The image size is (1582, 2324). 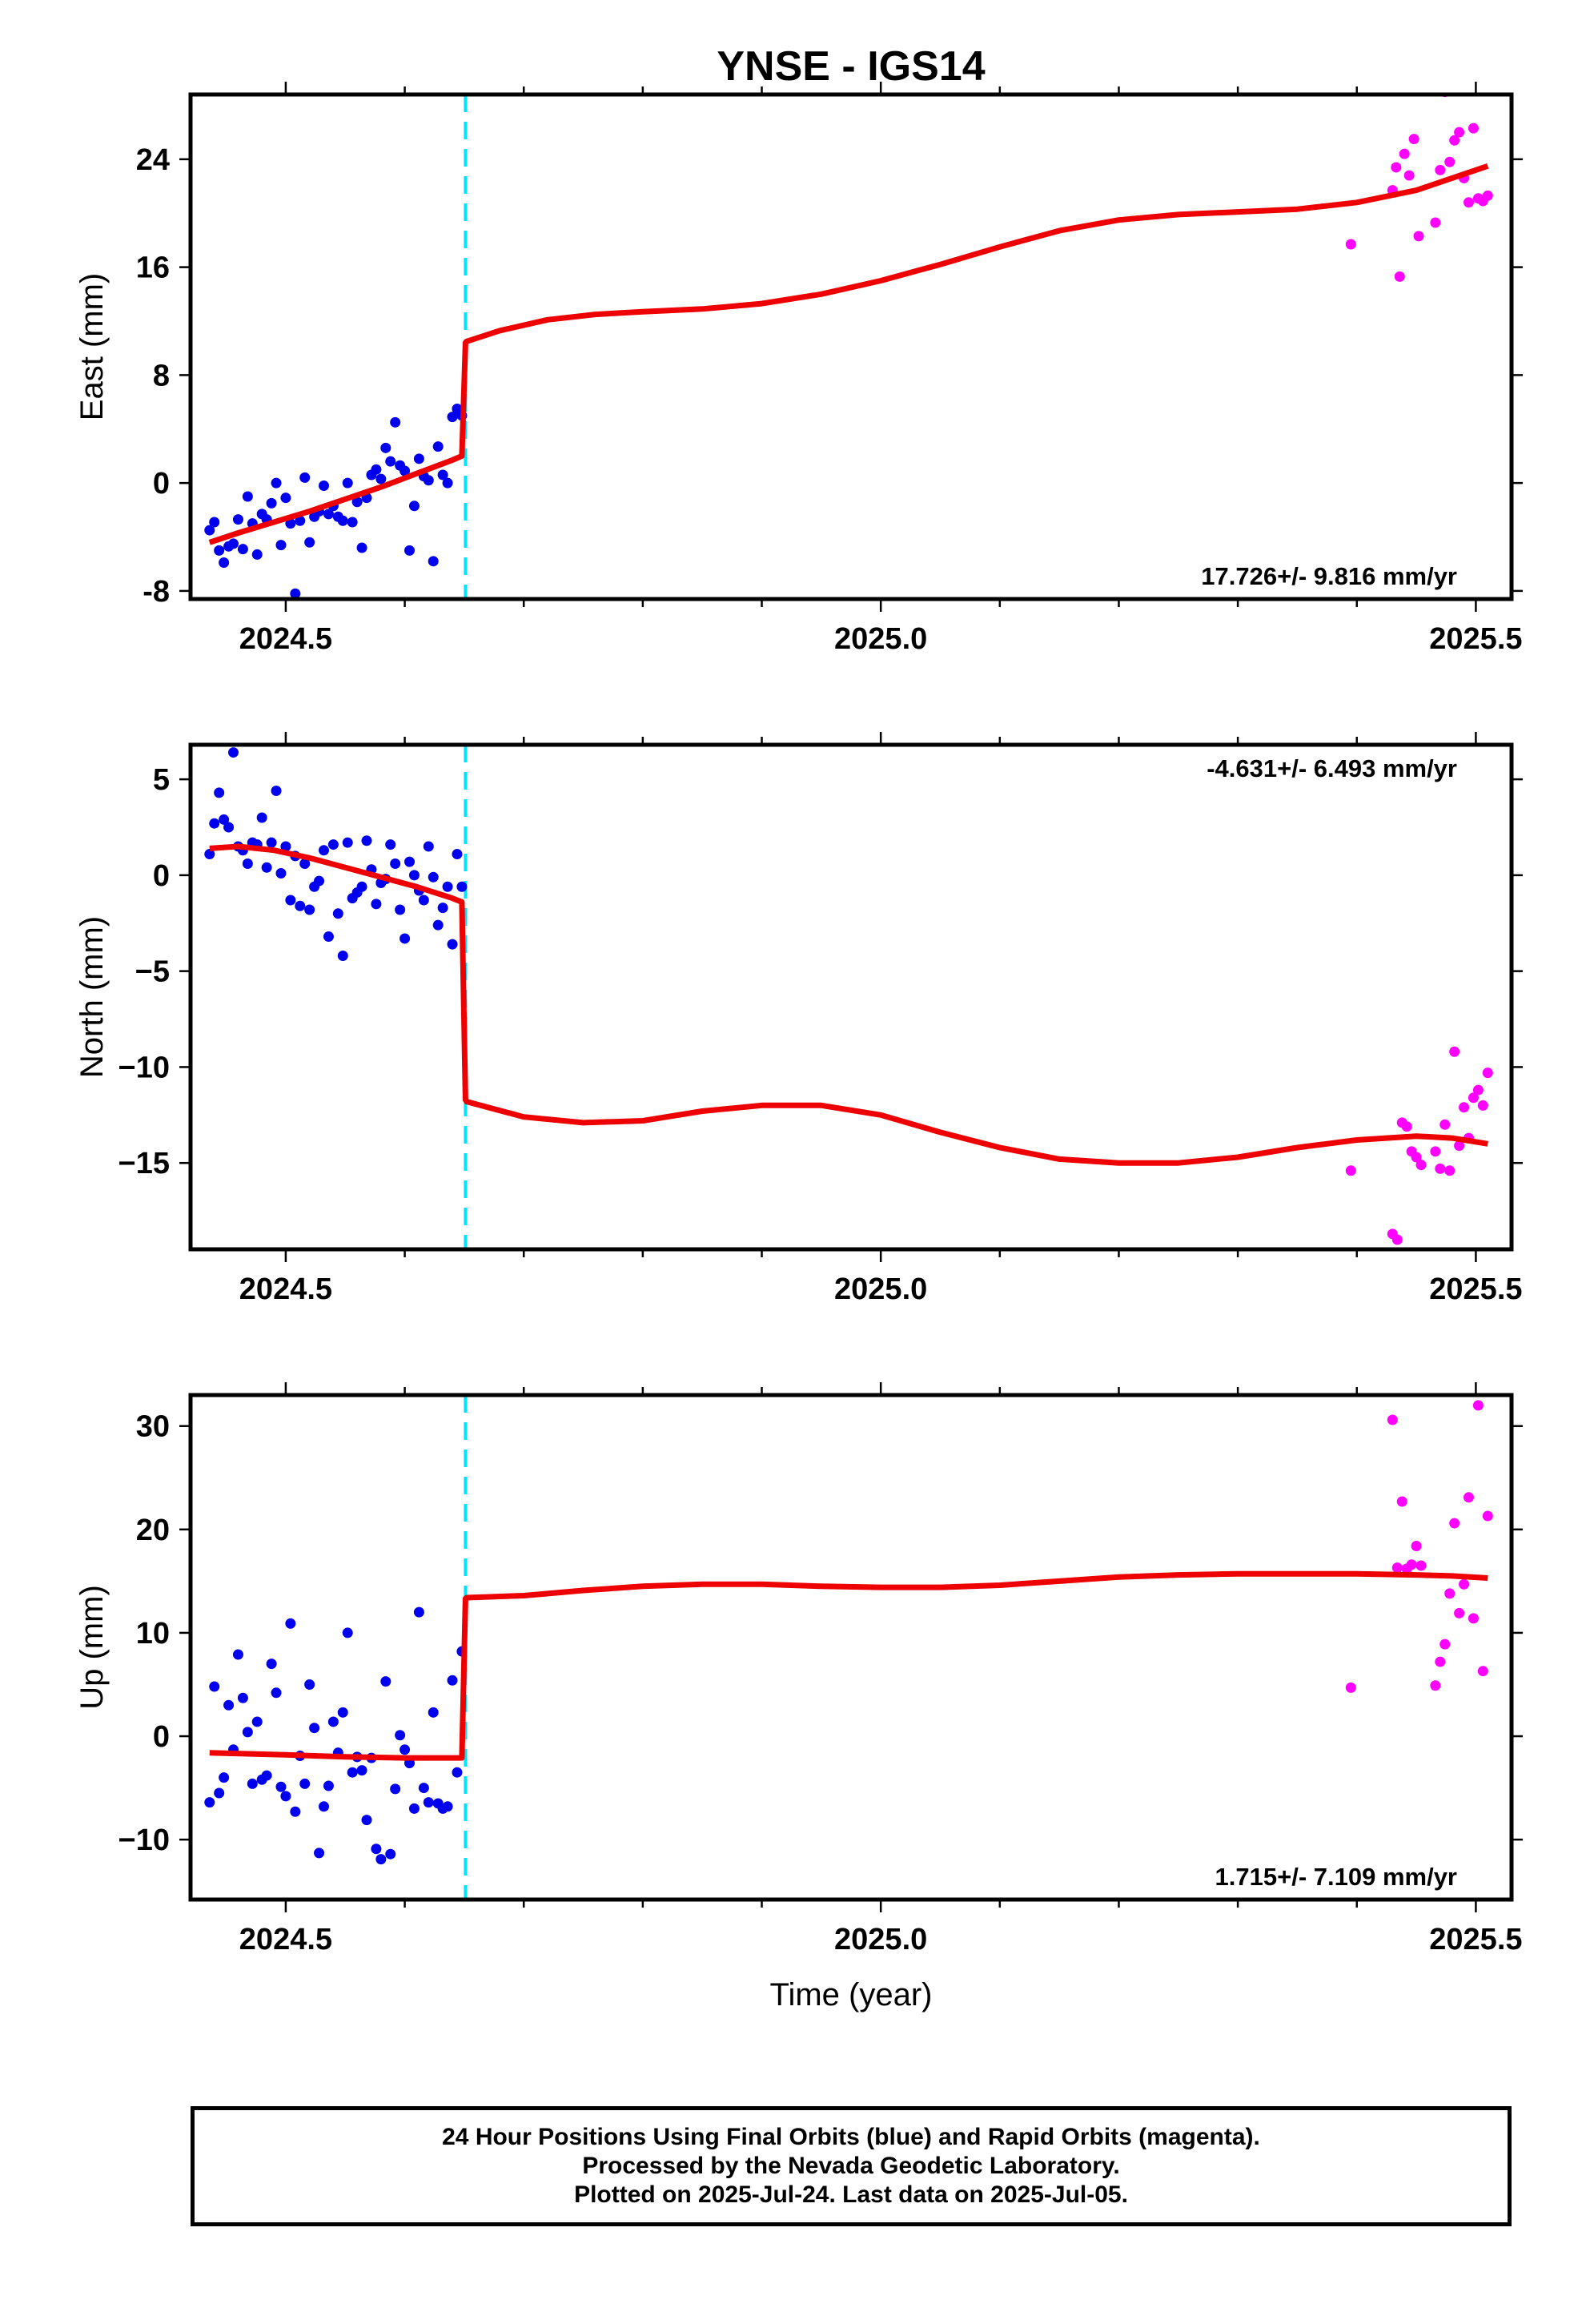 I want to click on velocity-annotation: -4.631+/- 6.493 mm/yr, so click(x=1332, y=768).